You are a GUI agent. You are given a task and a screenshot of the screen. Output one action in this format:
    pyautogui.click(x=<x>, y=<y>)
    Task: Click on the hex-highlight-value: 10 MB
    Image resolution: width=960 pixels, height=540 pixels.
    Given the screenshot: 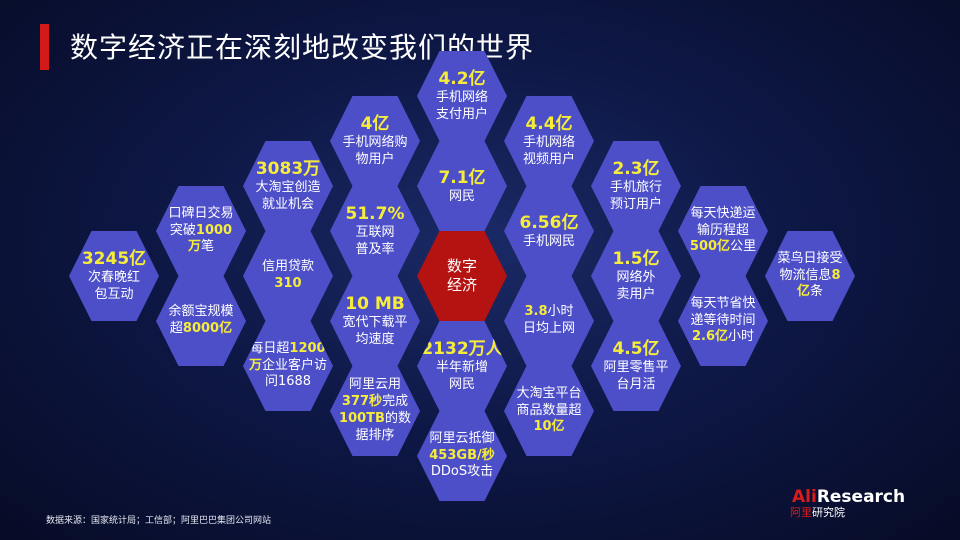 What is the action you would take?
    pyautogui.click(x=375, y=304)
    